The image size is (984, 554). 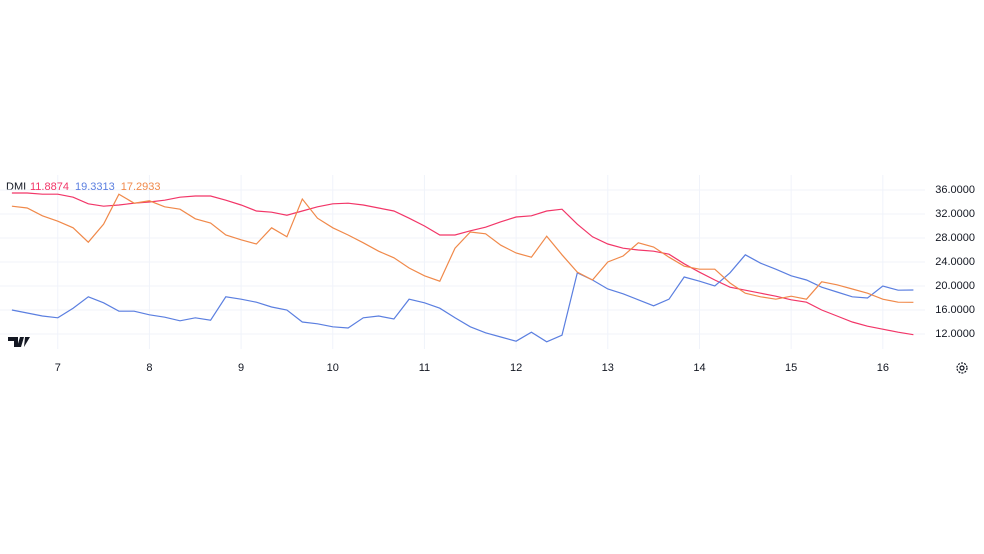 What do you see at coordinates (333, 368) in the screenshot?
I see `x-tick-label: 10` at bounding box center [333, 368].